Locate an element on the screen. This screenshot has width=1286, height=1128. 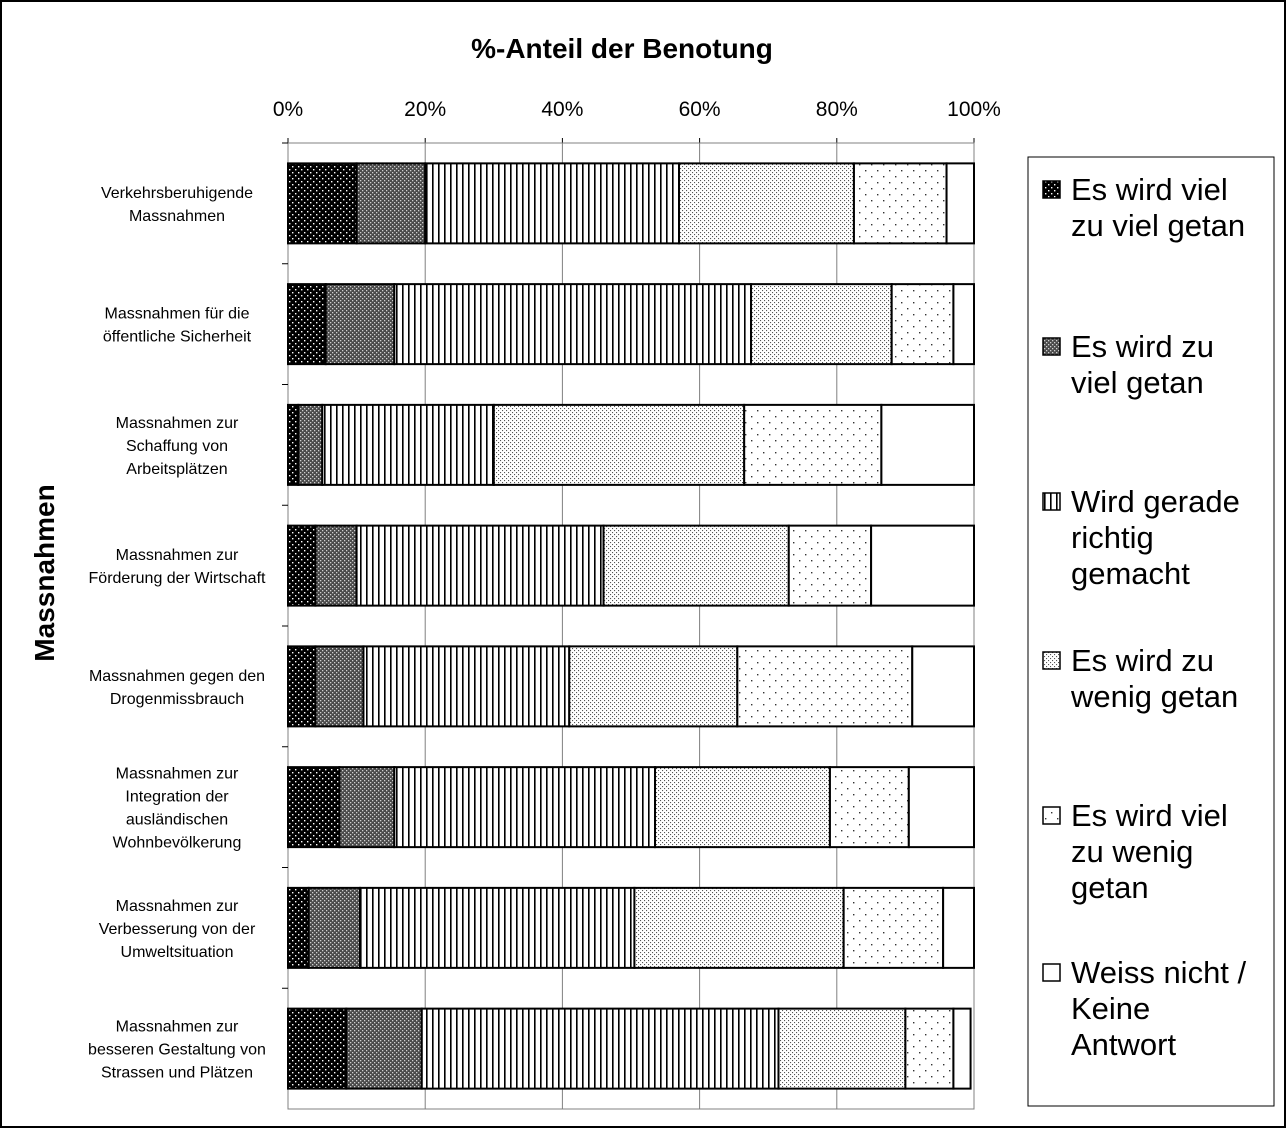
legend-label: Keine is located at coordinates (1110, 1008).